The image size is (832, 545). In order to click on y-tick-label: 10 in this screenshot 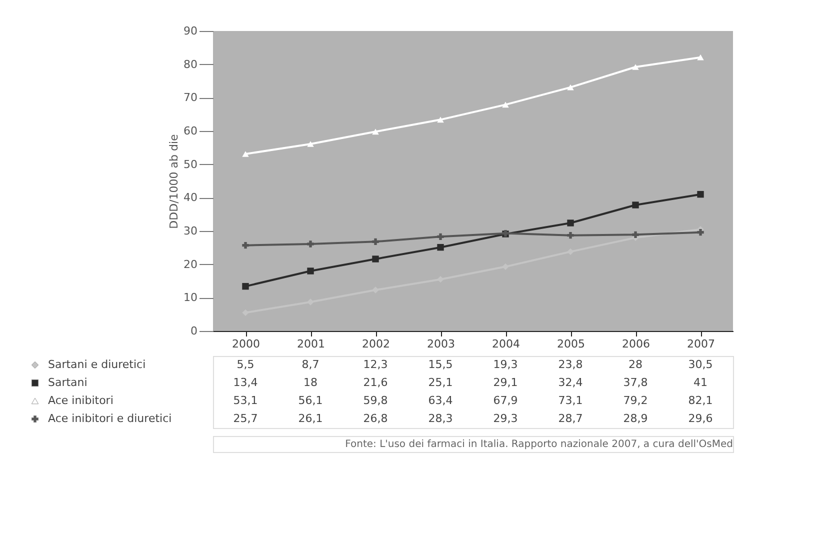, I will do `click(191, 297)`.